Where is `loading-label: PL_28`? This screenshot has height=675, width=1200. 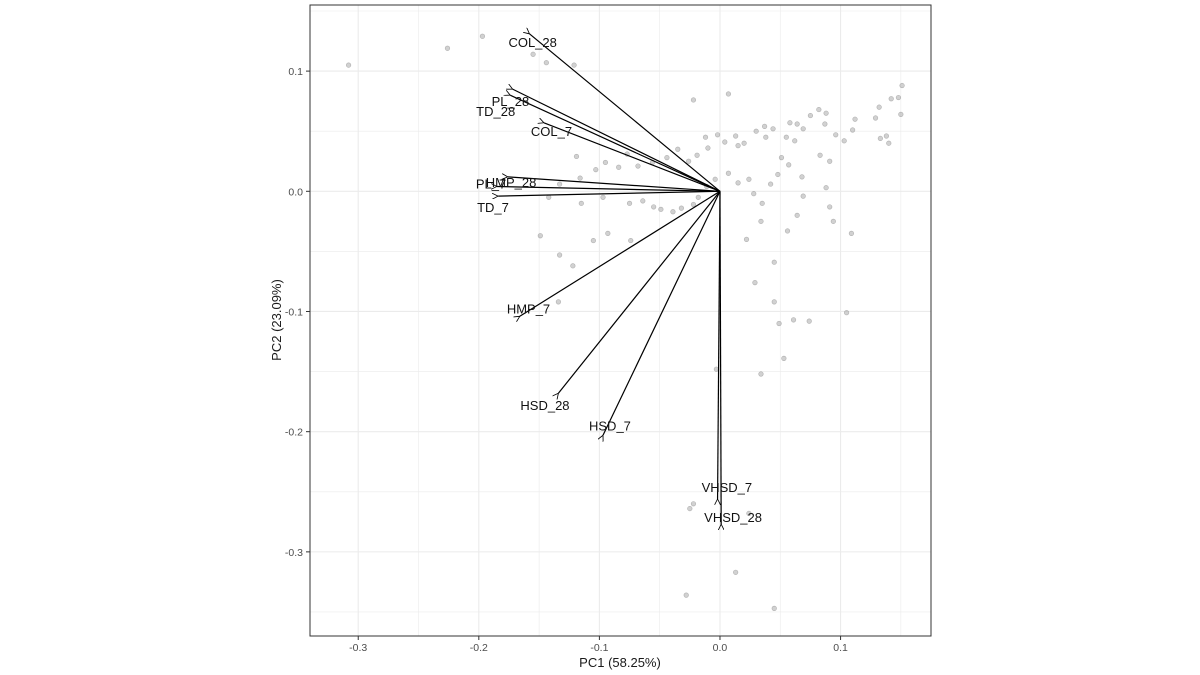 loading-label: PL_28 is located at coordinates (511, 101).